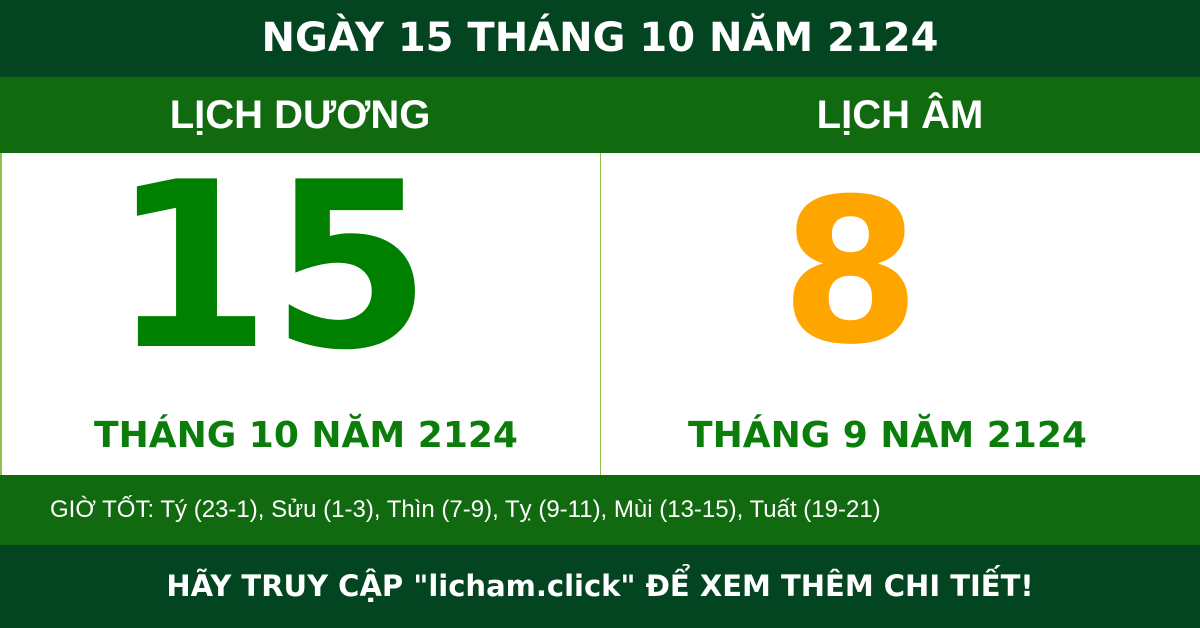 The width and height of the screenshot is (1200, 628). Describe the element at coordinates (300, 115) in the screenshot. I see `solar-calendar-label: LỊCH DƯƠNG` at that location.